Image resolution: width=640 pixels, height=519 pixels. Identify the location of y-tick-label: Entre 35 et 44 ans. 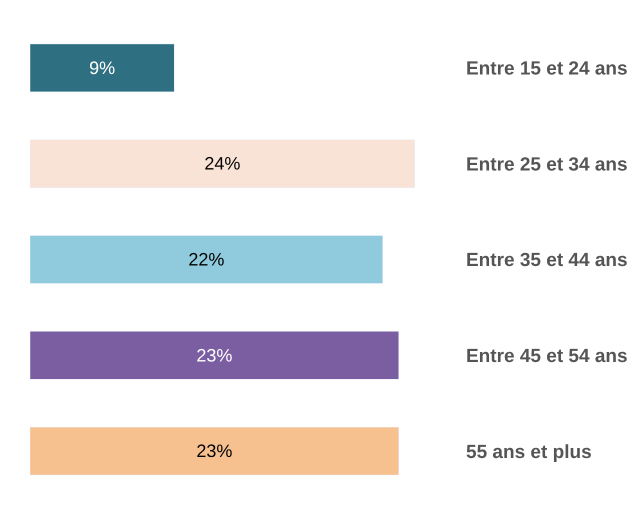
(547, 261).